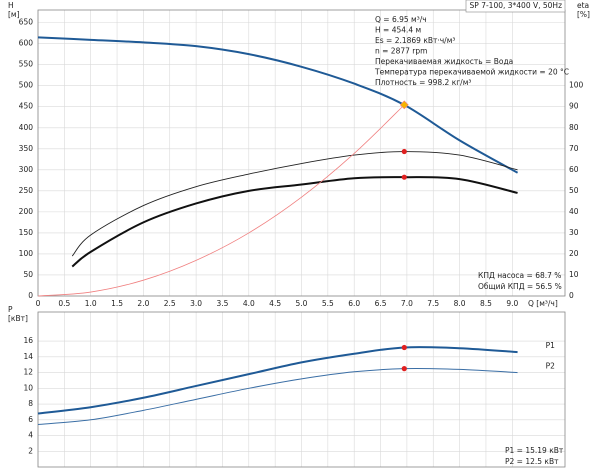 The width and height of the screenshot is (600, 474). What do you see at coordinates (196, 303) in the screenshot?
I see `x-tick-label: 3.0` at bounding box center [196, 303].